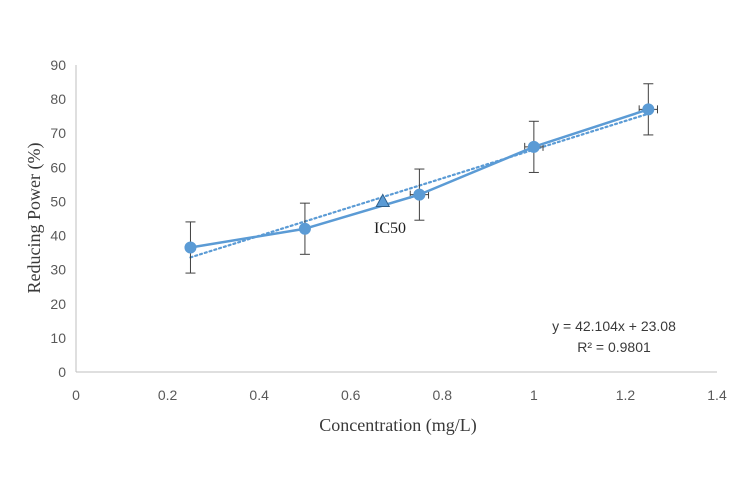 The width and height of the screenshot is (750, 499). I want to click on trendline-r2: R² = 0.9801, so click(614, 347).